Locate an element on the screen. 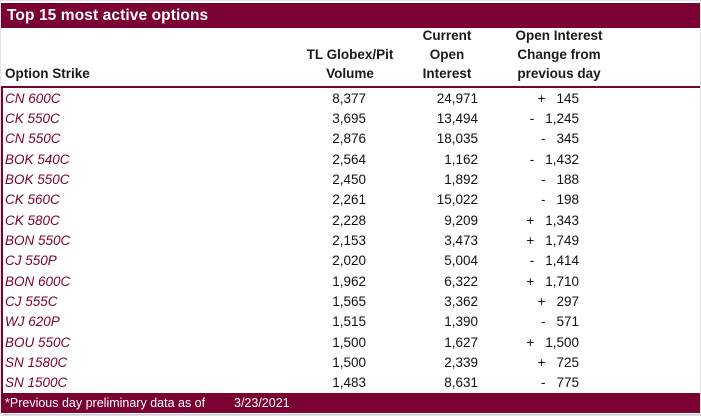  change-value: 1,414 is located at coordinates (562, 261).